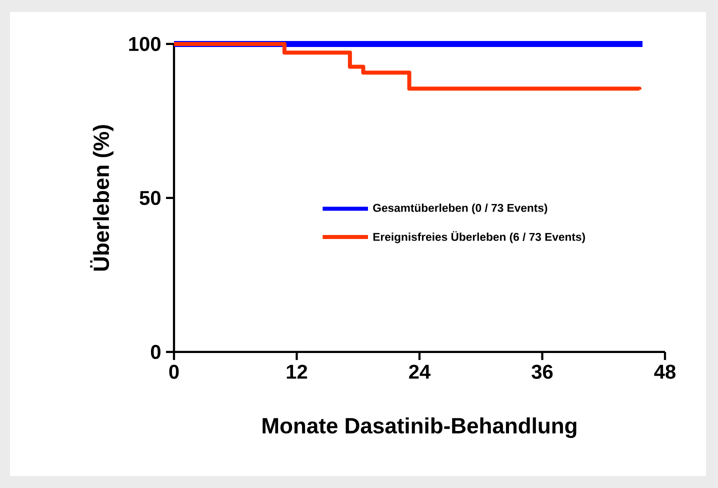 This screenshot has width=718, height=488. What do you see at coordinates (460, 209) in the screenshot?
I see `legend-label: Gesamtüberleben (0 / 73 Events)` at bounding box center [460, 209].